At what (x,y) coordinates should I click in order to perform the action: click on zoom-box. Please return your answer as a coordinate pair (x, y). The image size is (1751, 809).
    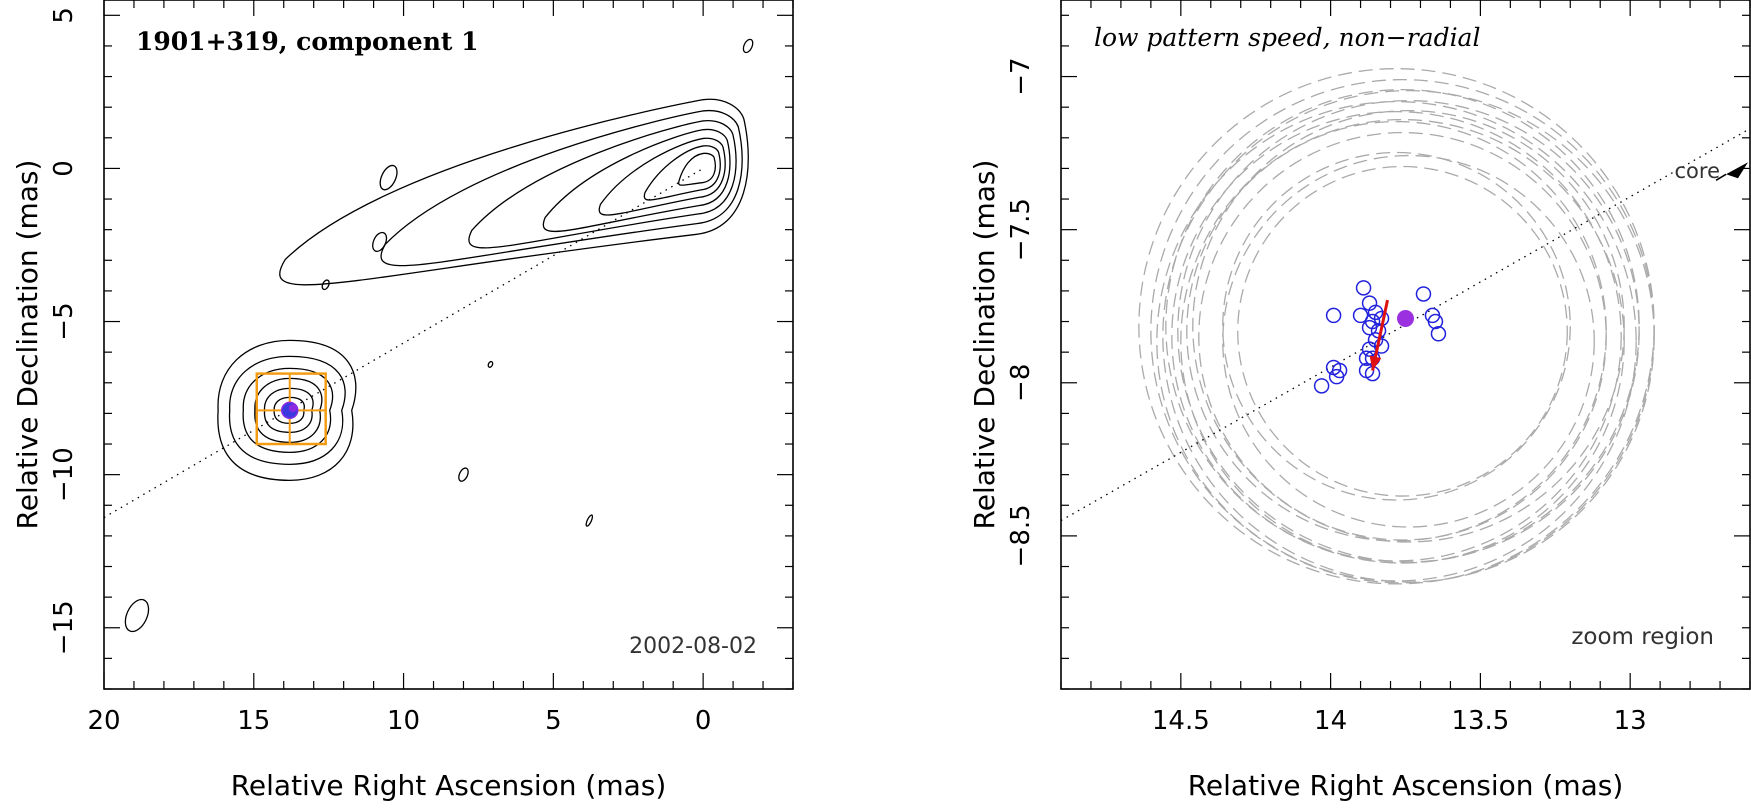
    Looking at the image, I should click on (291, 409).